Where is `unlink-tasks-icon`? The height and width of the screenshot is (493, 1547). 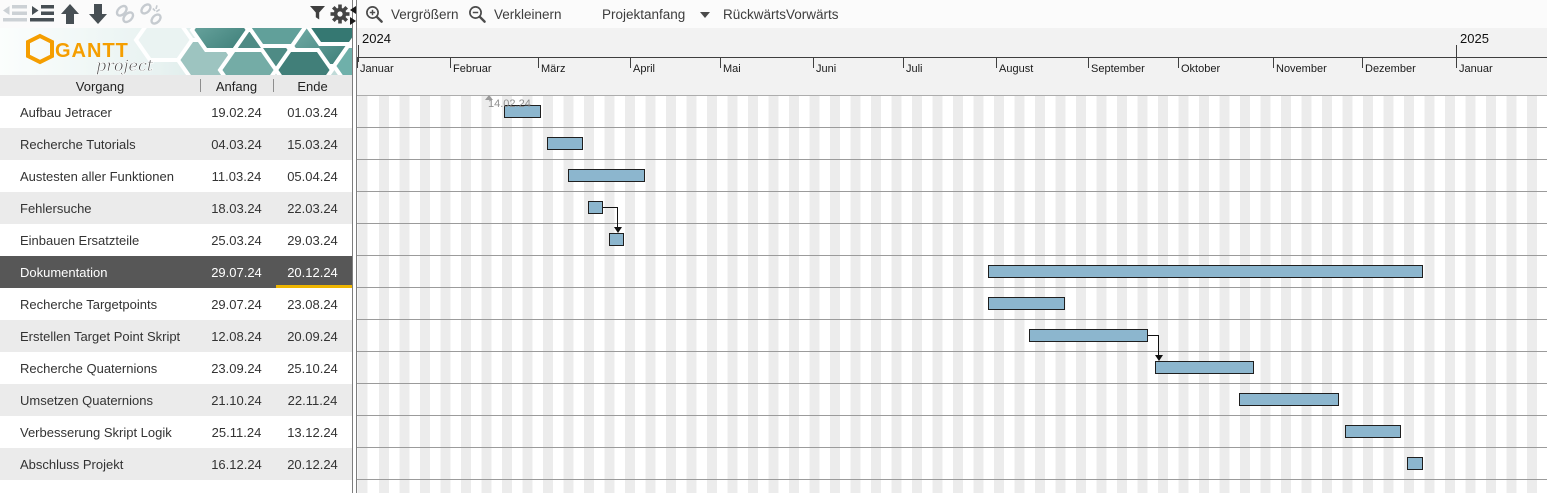
unlink-tasks-icon is located at coordinates (151, 14).